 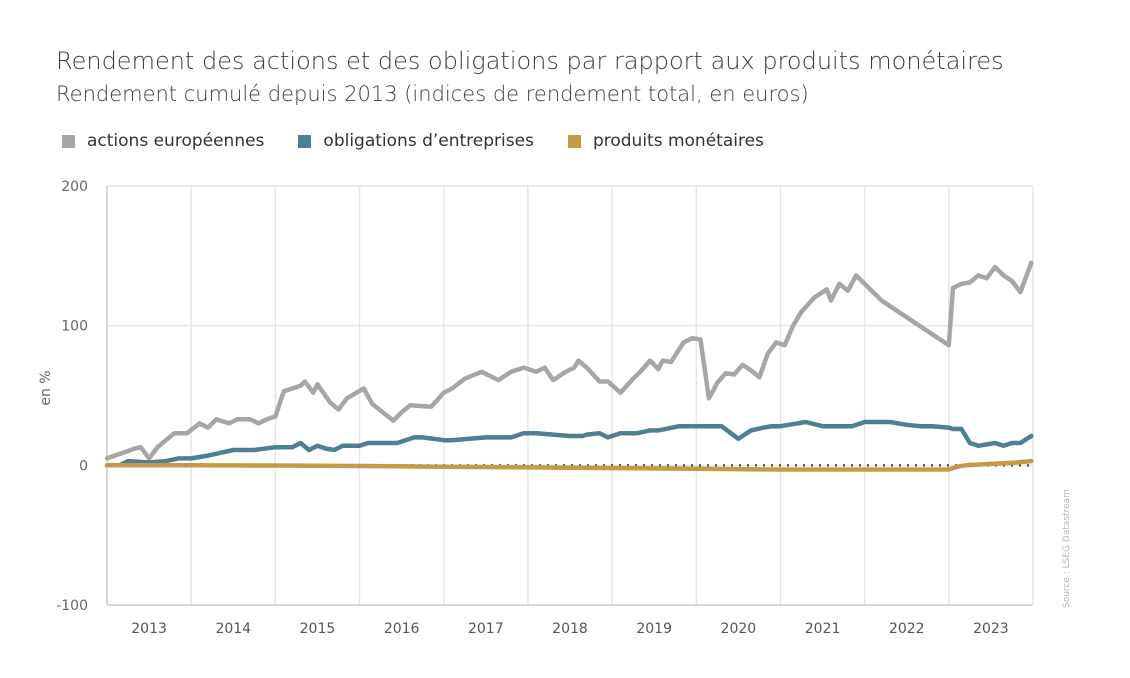 I want to click on legend-label-monetaires: produits monétaires, so click(x=678, y=141).